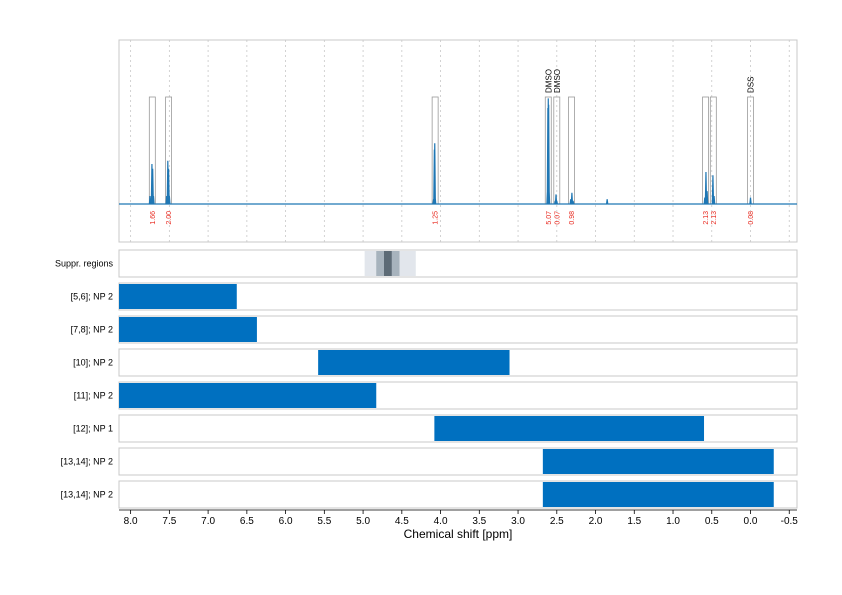 The height and width of the screenshot is (595, 842). Describe the element at coordinates (87, 495) in the screenshot. I see `range-label-6: [13,14]; NP 2` at that location.